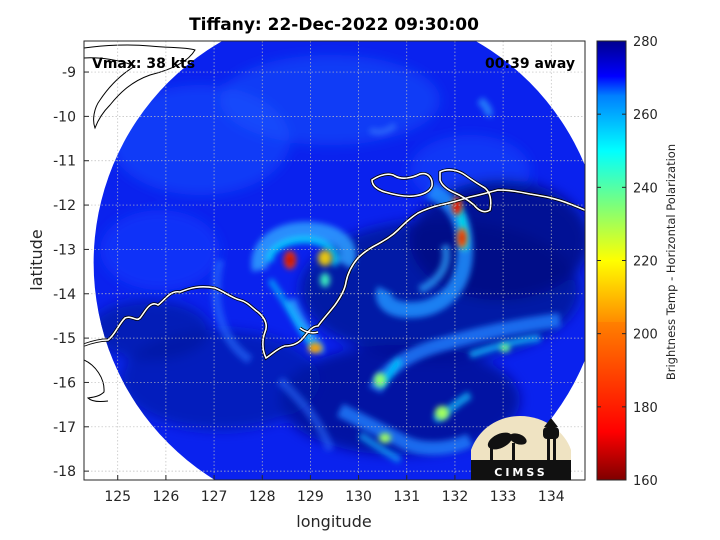 This screenshot has height=540, width=720. I want to click on x-tick-label: 130, so click(358, 497).